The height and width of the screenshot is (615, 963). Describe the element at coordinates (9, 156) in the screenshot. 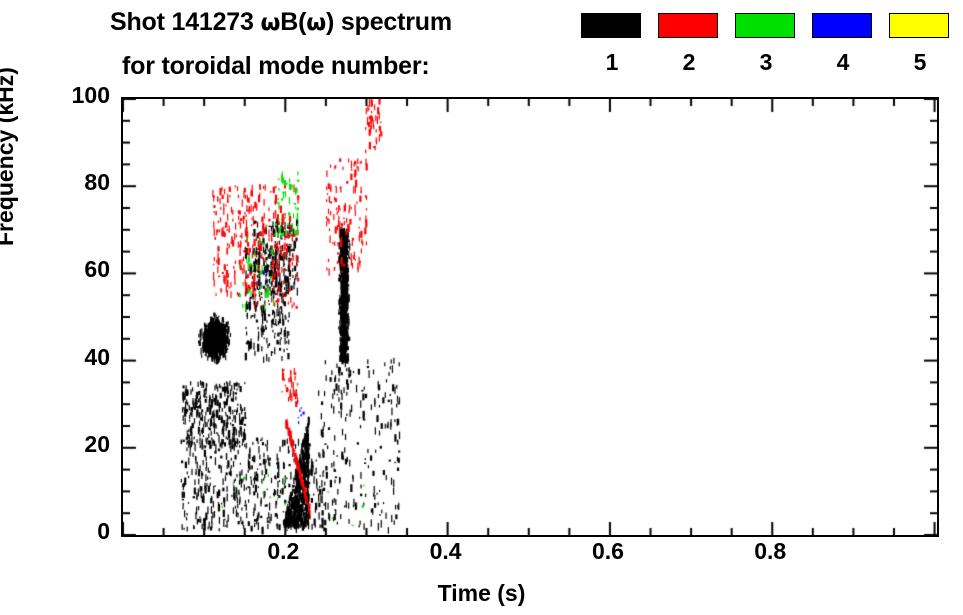

I see `y-axis-label: Frequency (kHz)` at that location.